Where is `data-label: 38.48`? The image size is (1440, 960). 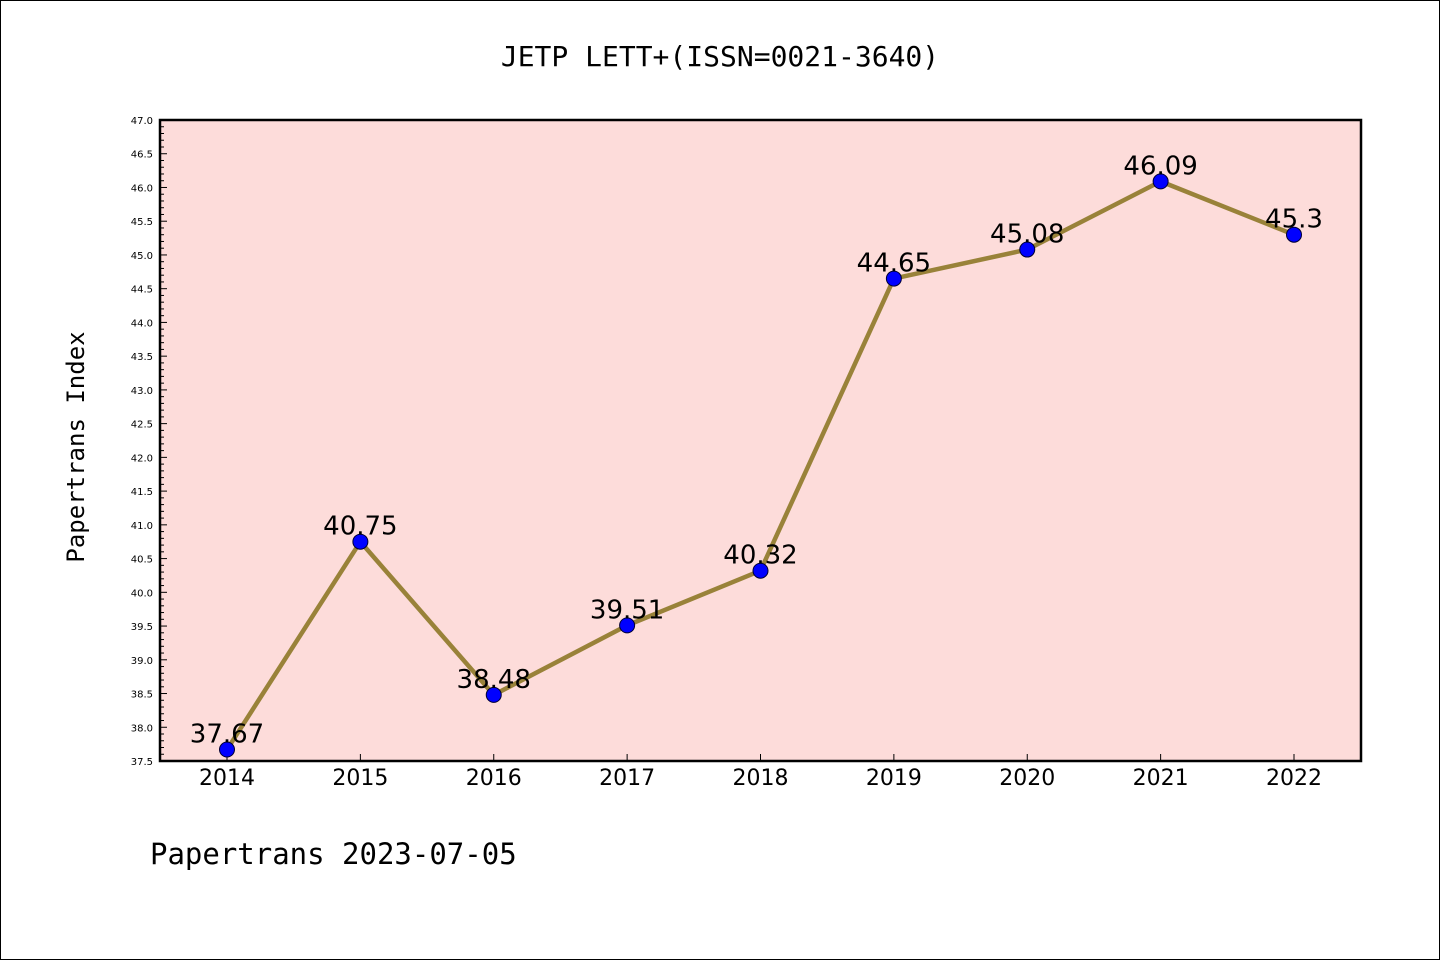
data-label: 38.48 is located at coordinates (494, 680).